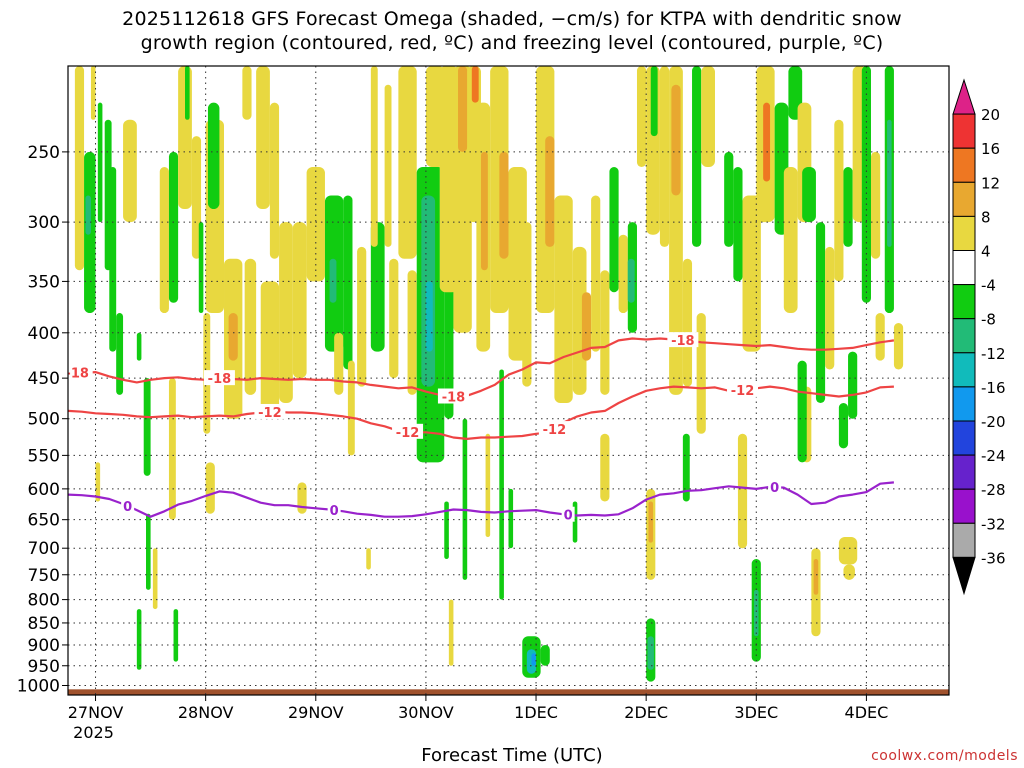 The image size is (1024, 768). Describe the element at coordinates (44, 334) in the screenshot. I see `ytick-label-400: 400` at that location.